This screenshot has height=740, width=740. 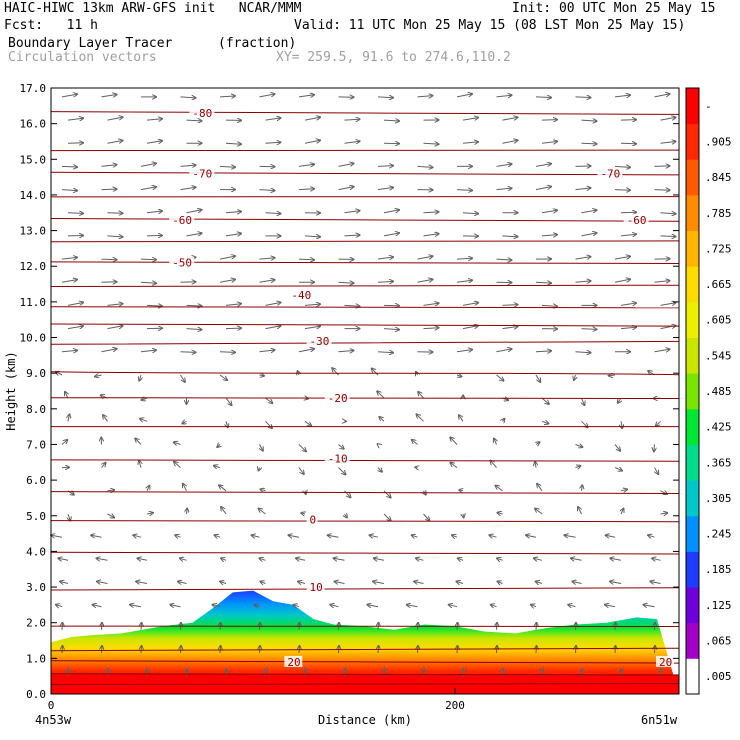 I want to click on y-tick-label: 10.0, so click(x=33, y=338).